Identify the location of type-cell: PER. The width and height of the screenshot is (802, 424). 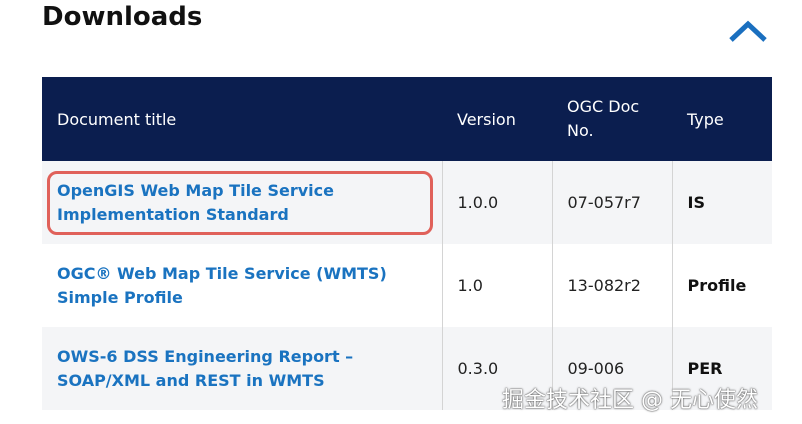
(721, 368).